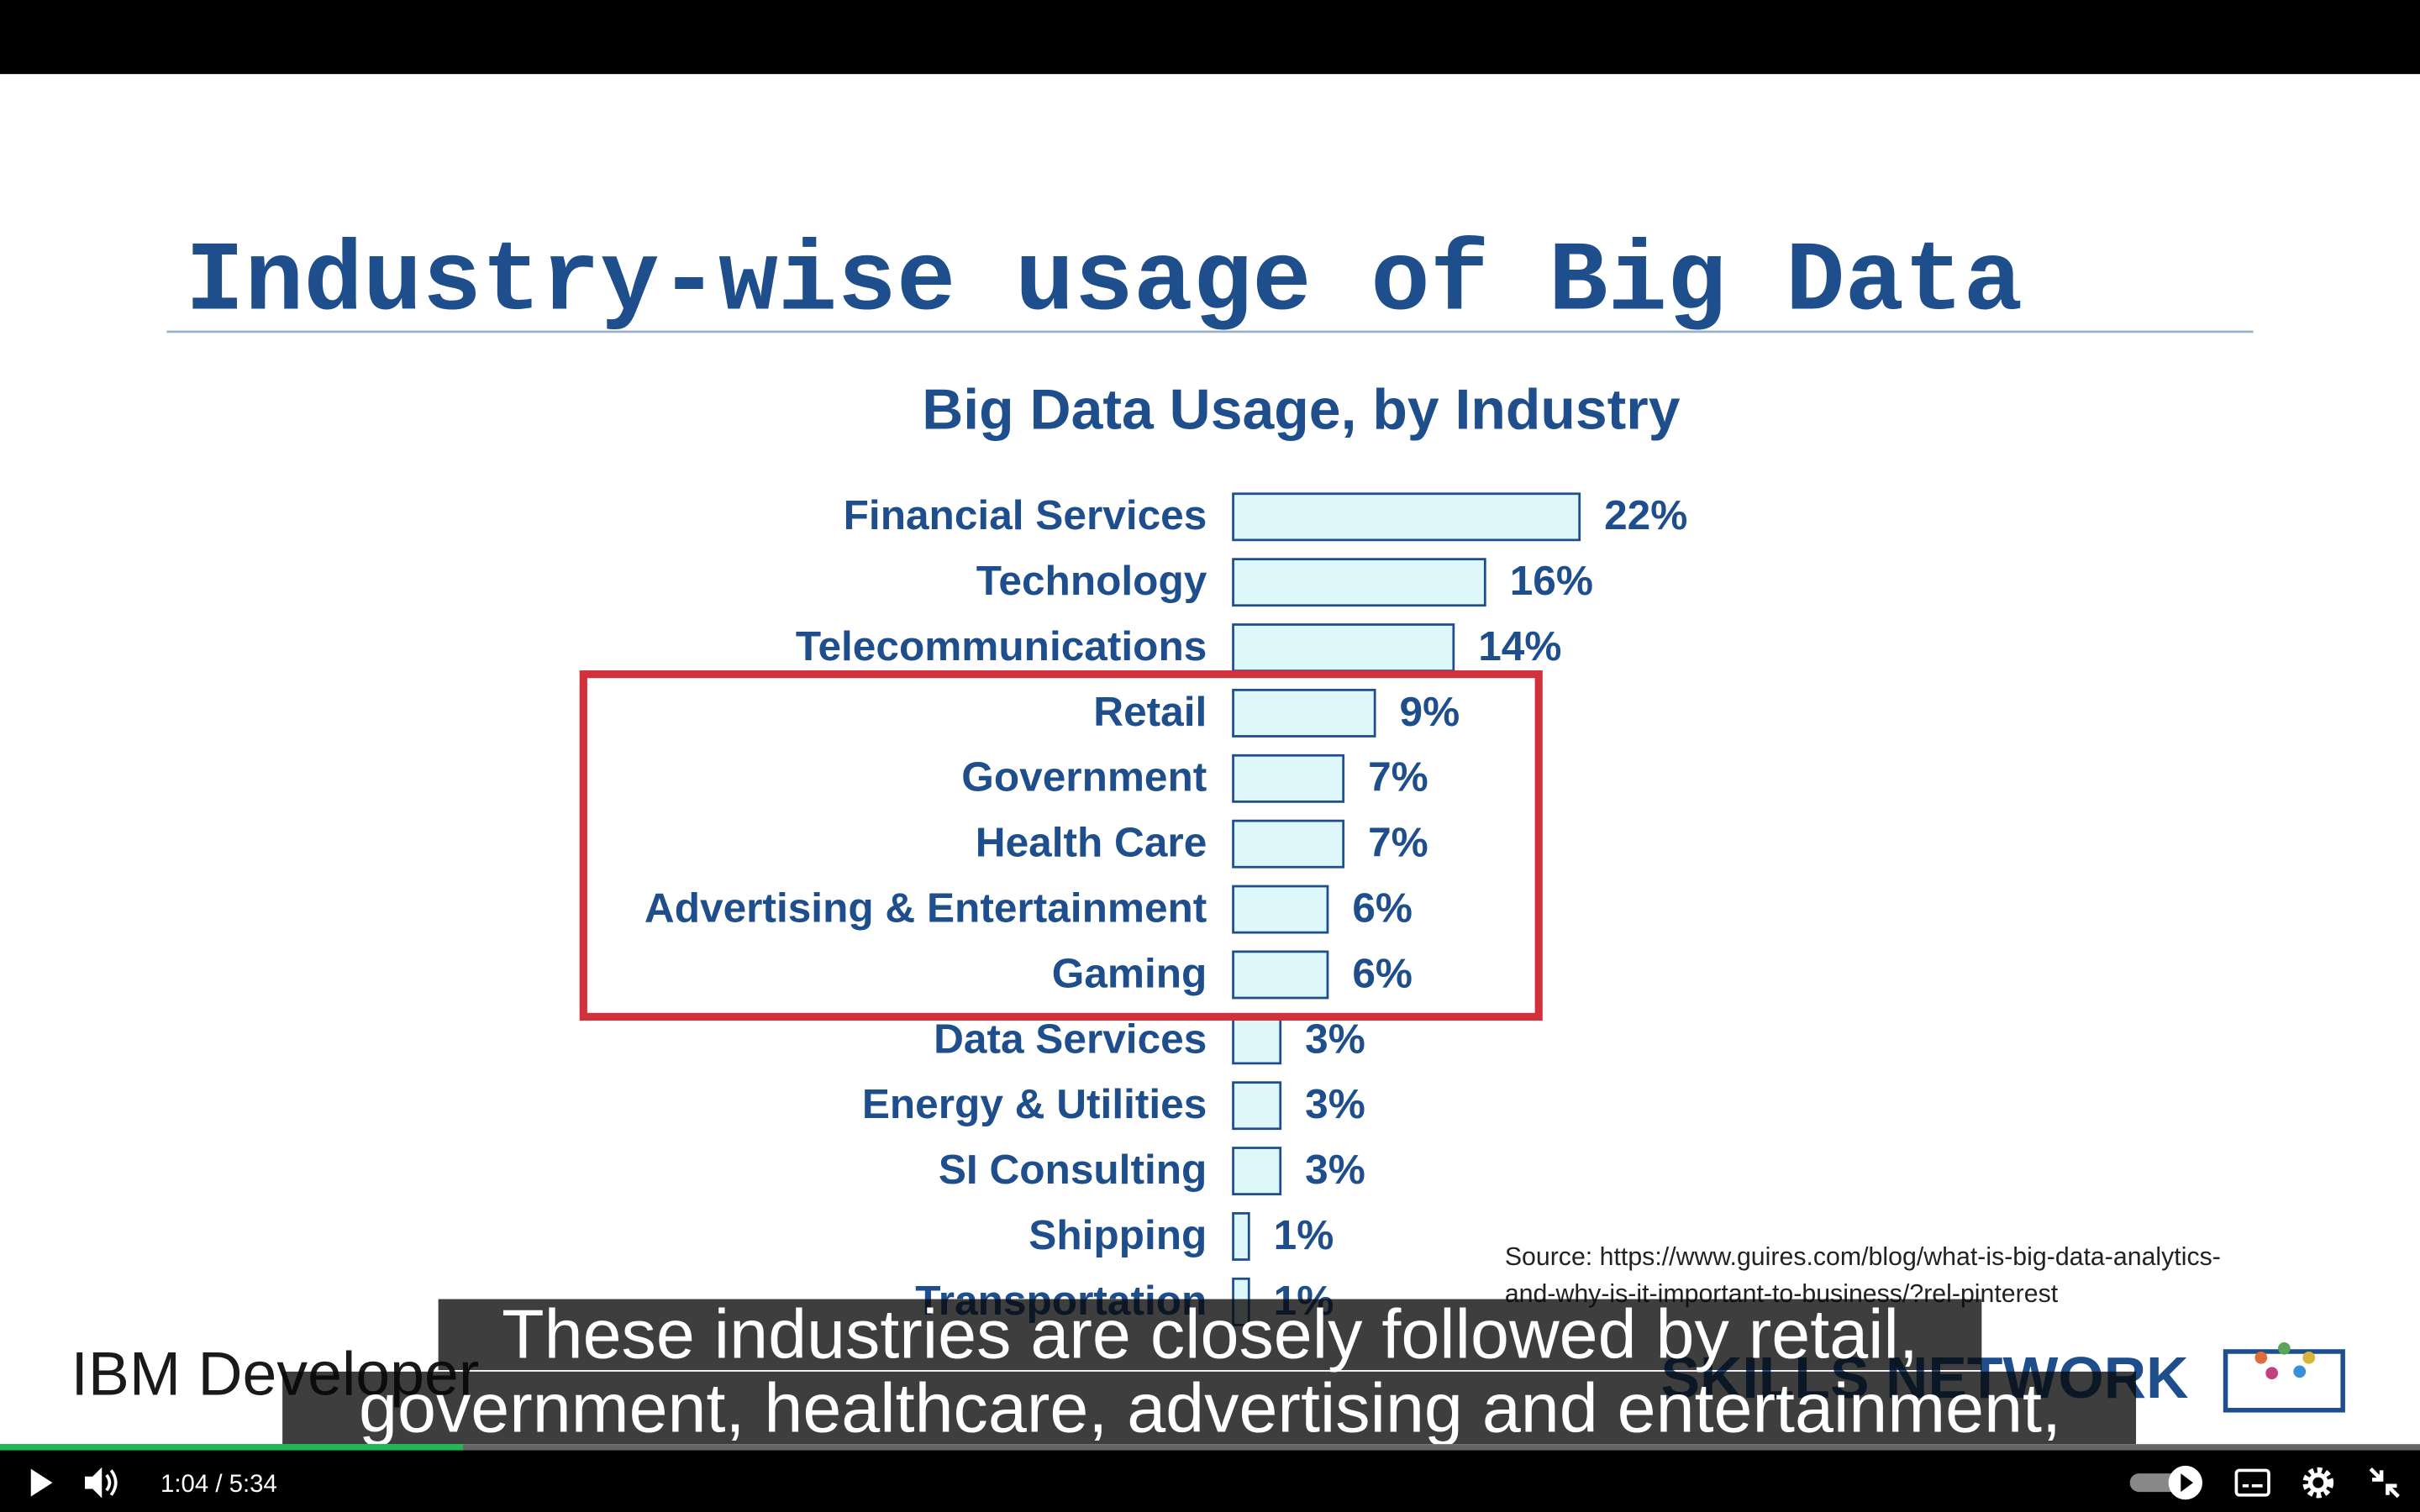 Image resolution: width=2420 pixels, height=1512 pixels. Describe the element at coordinates (1150, 711) in the screenshot. I see `category-label: Retail` at that location.